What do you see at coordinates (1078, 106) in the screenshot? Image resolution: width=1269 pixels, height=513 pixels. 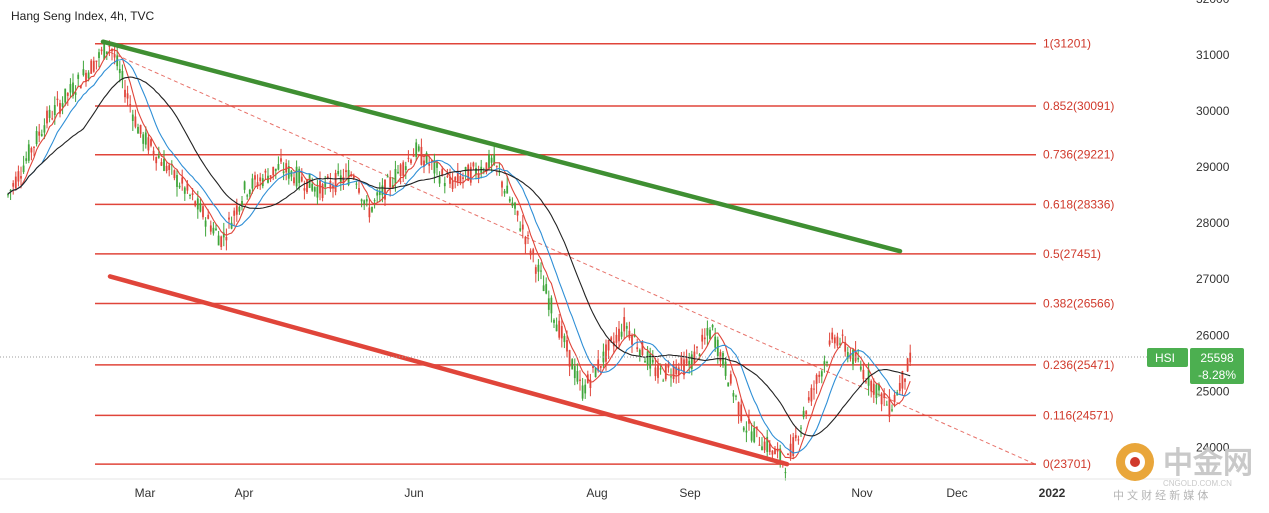 I see `fib-label: 0.852(30091)` at bounding box center [1078, 106].